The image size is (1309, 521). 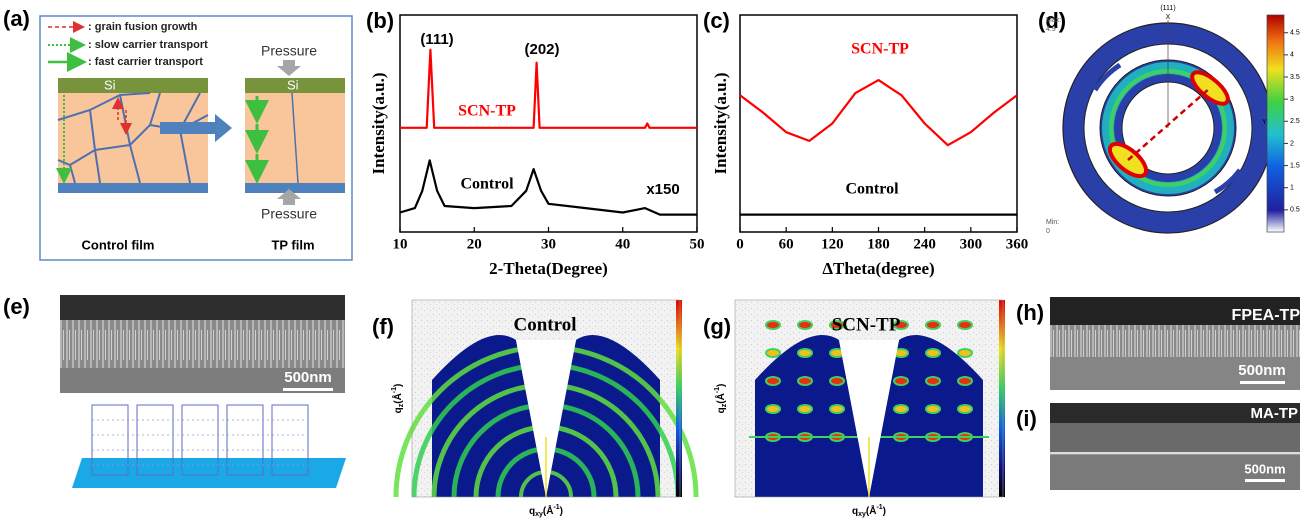 I want to click on panel-label: (b), so click(x=380, y=20).